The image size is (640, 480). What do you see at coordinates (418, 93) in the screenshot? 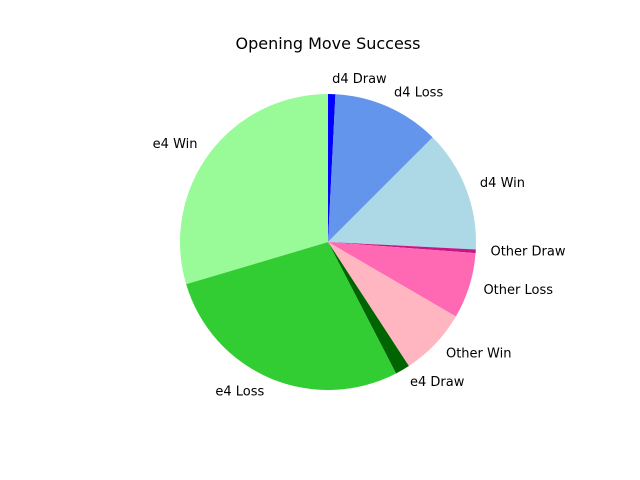
I see `pie-label-d4-loss: d4 Loss` at bounding box center [418, 93].